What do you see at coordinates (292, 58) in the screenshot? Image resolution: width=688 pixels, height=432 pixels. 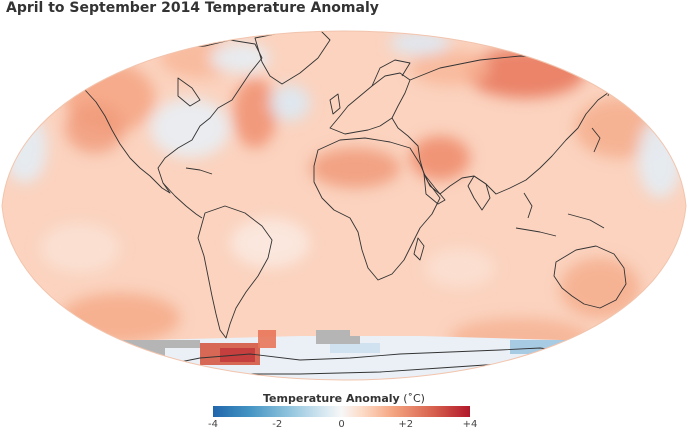 I see `greenland-outline` at bounding box center [292, 58].